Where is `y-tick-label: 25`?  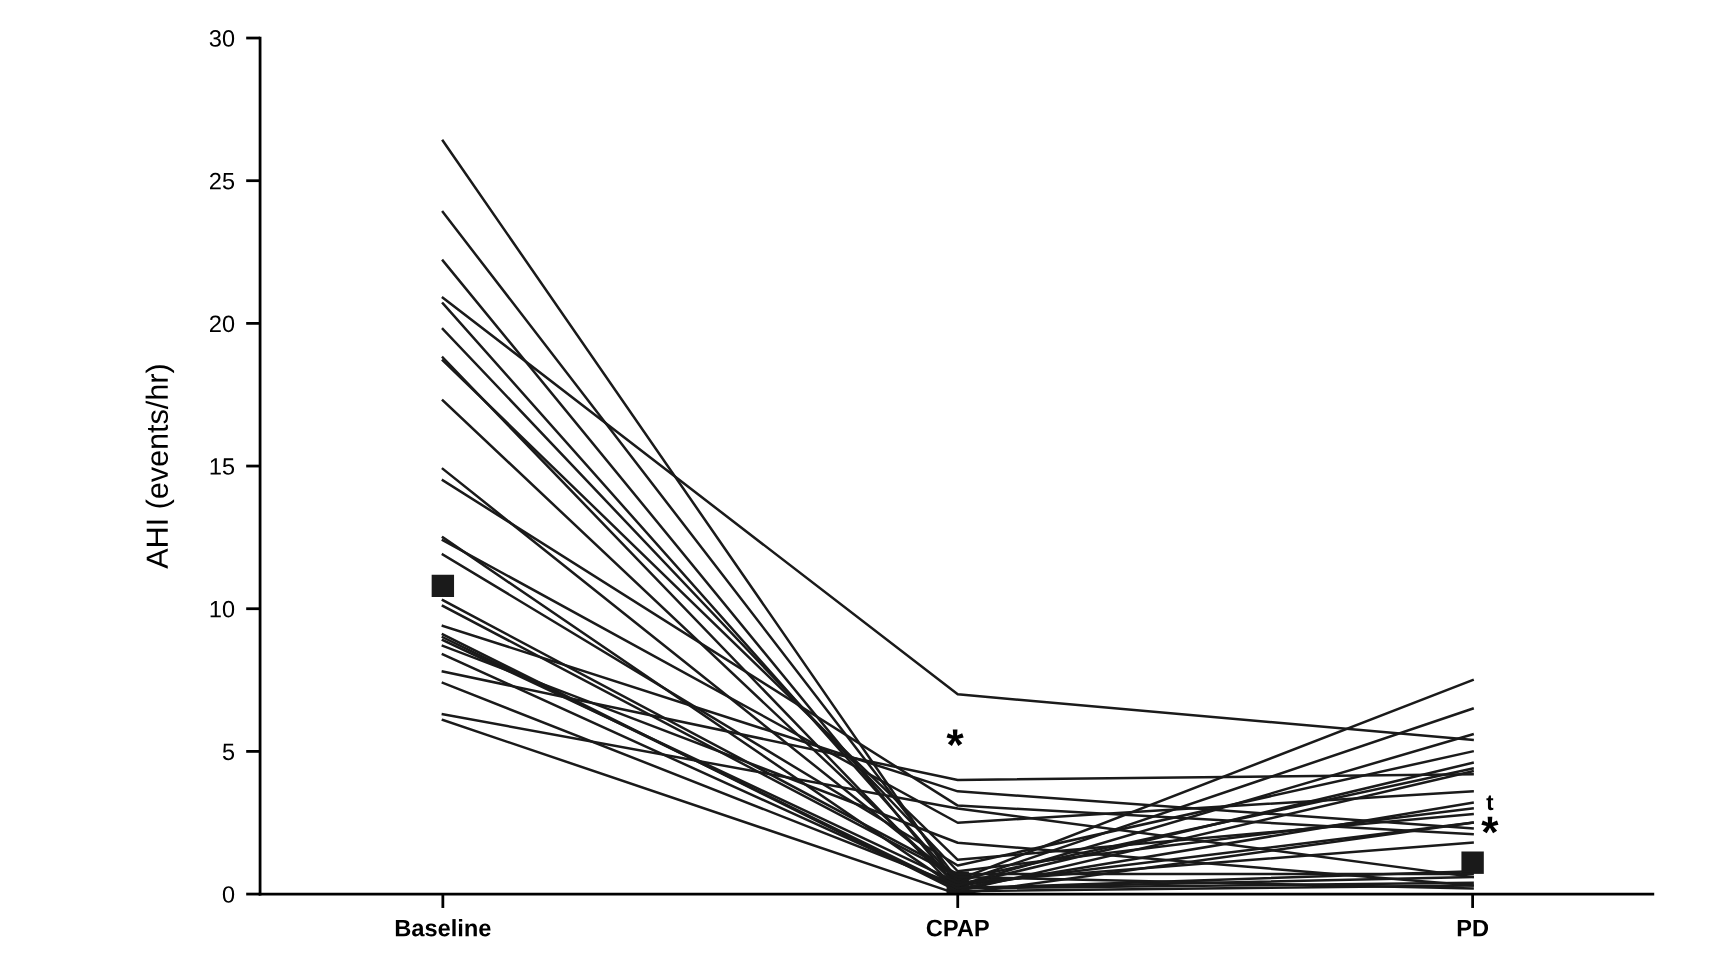
y-tick-label: 25 is located at coordinates (222, 181).